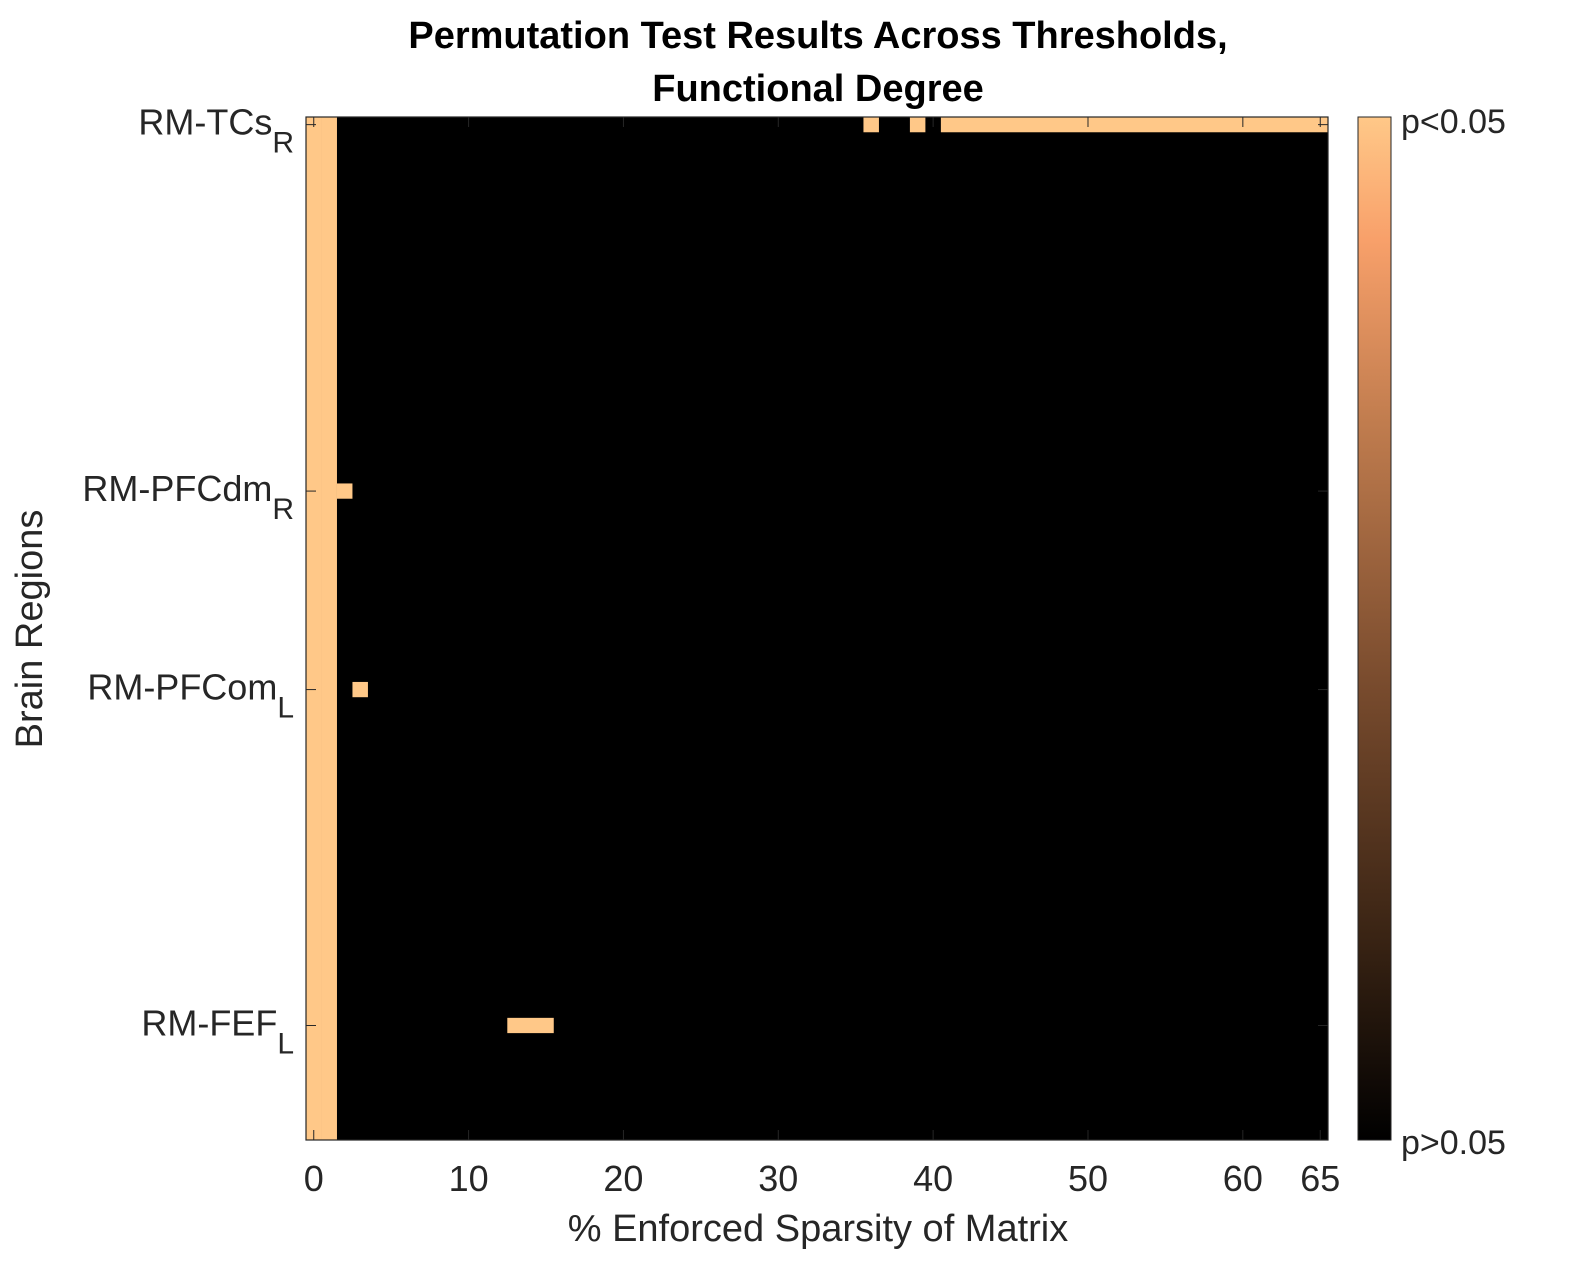 The image size is (1572, 1284). What do you see at coordinates (30, 629) in the screenshot?
I see `y-axis-label: Brain Regions` at bounding box center [30, 629].